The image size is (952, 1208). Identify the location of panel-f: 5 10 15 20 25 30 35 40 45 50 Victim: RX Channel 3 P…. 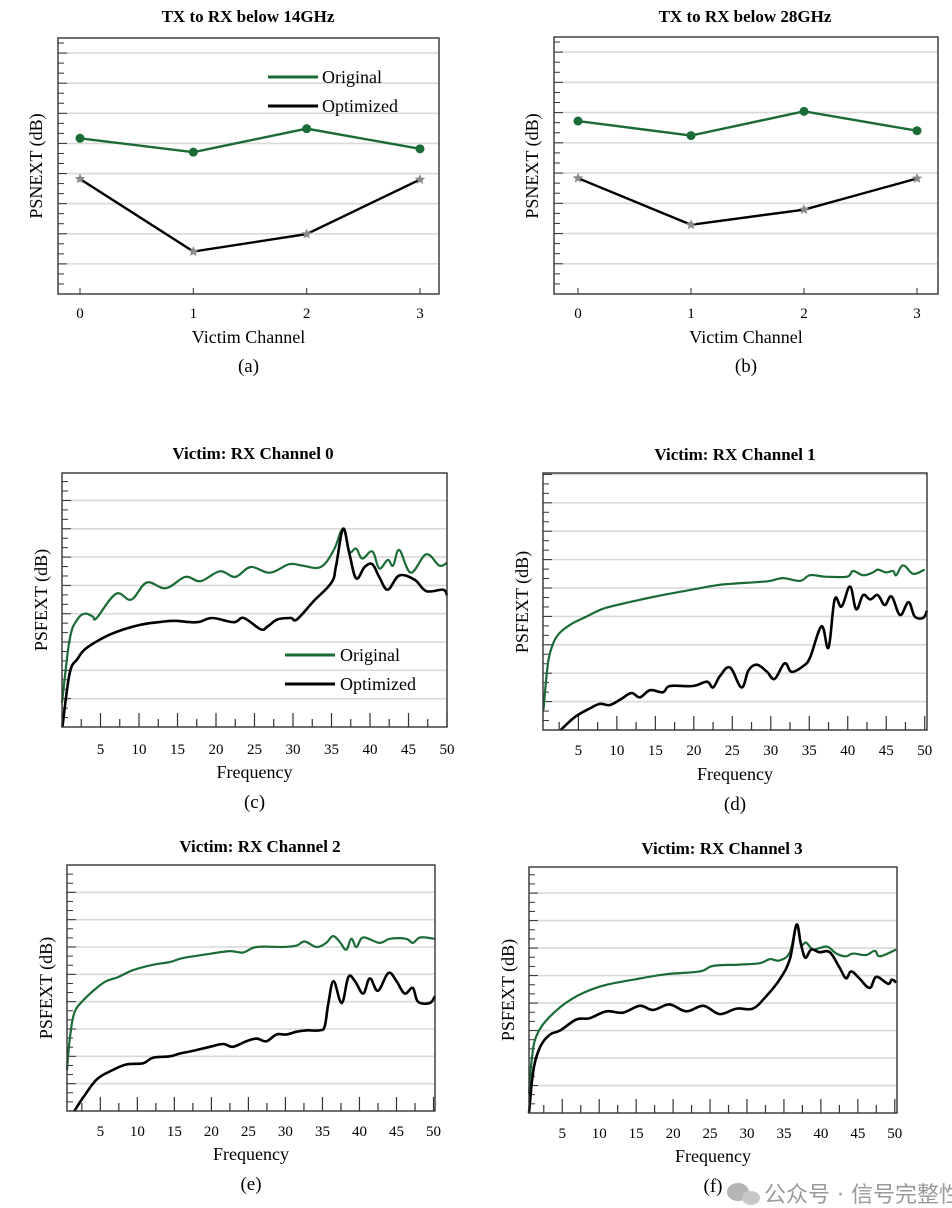
(700, 1018).